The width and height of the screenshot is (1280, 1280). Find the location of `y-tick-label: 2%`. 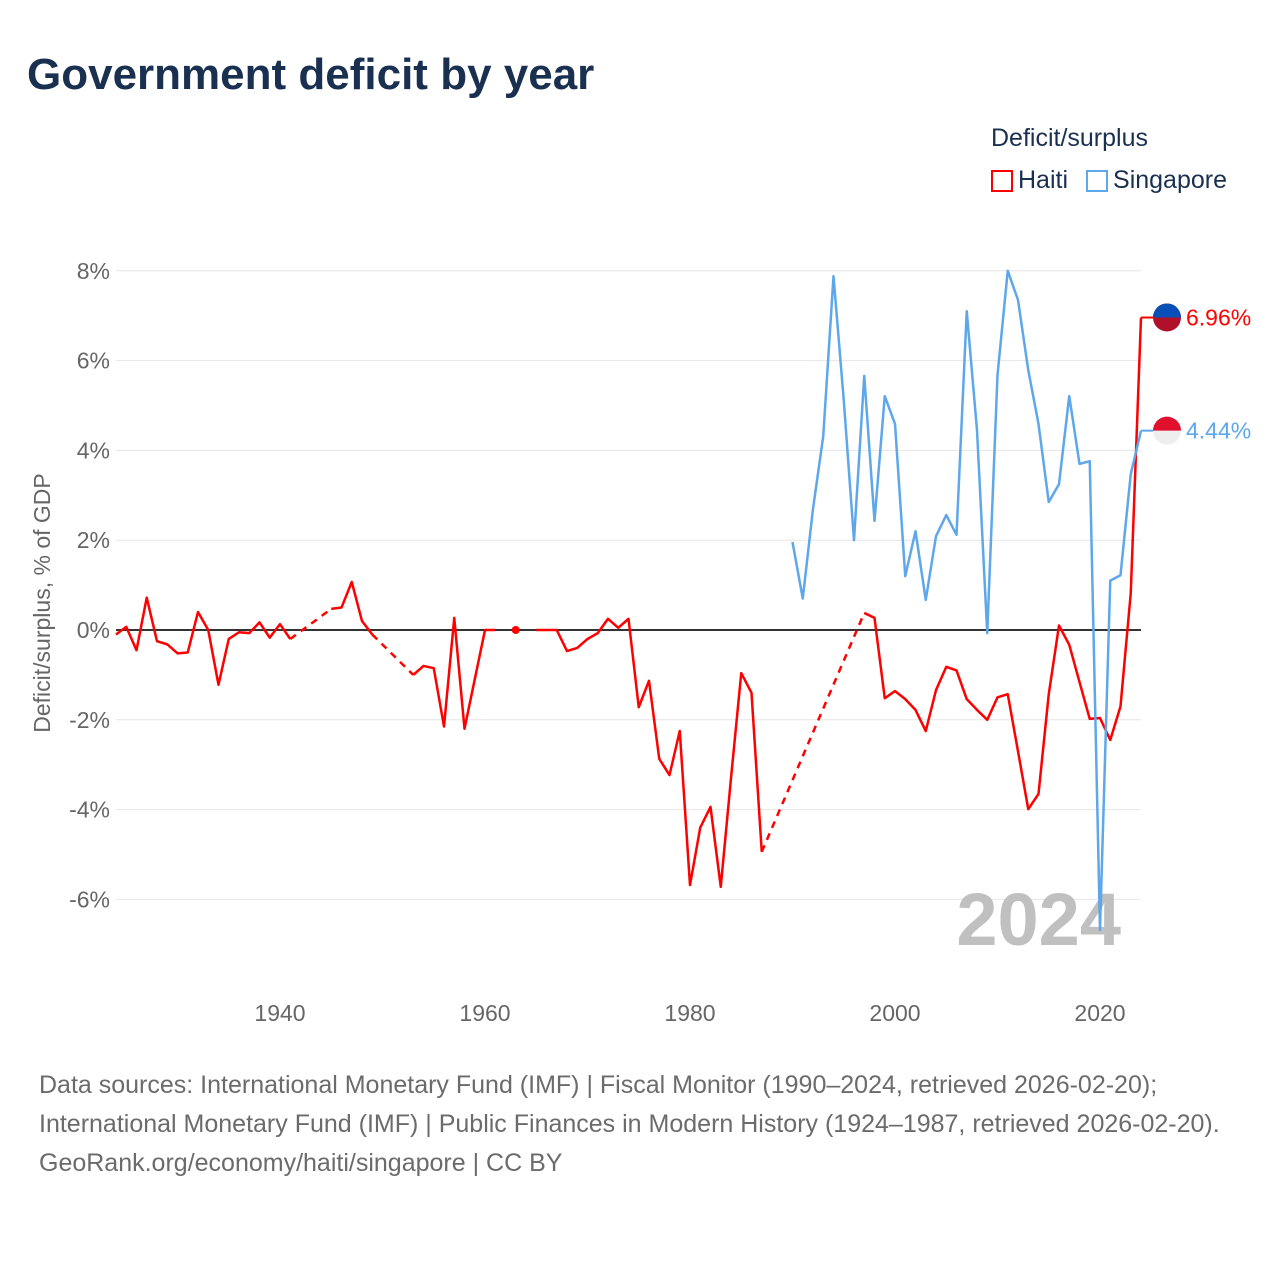

y-tick-label: 2% is located at coordinates (93, 540).